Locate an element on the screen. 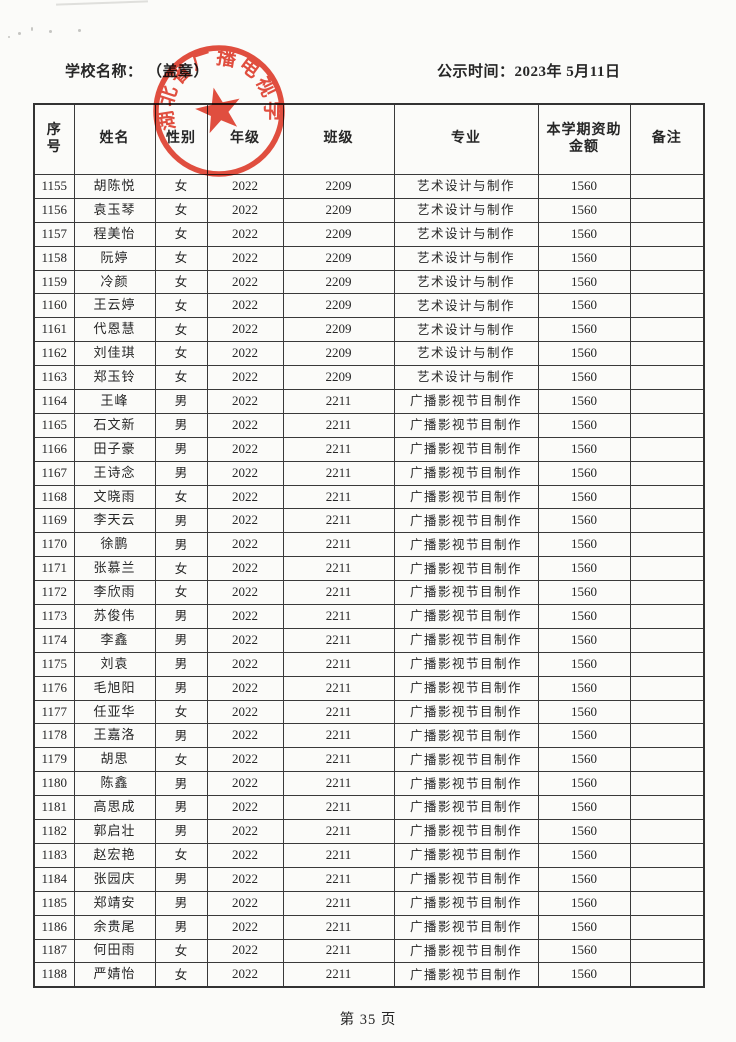  table-cell: 王云婷 is located at coordinates (114, 306).